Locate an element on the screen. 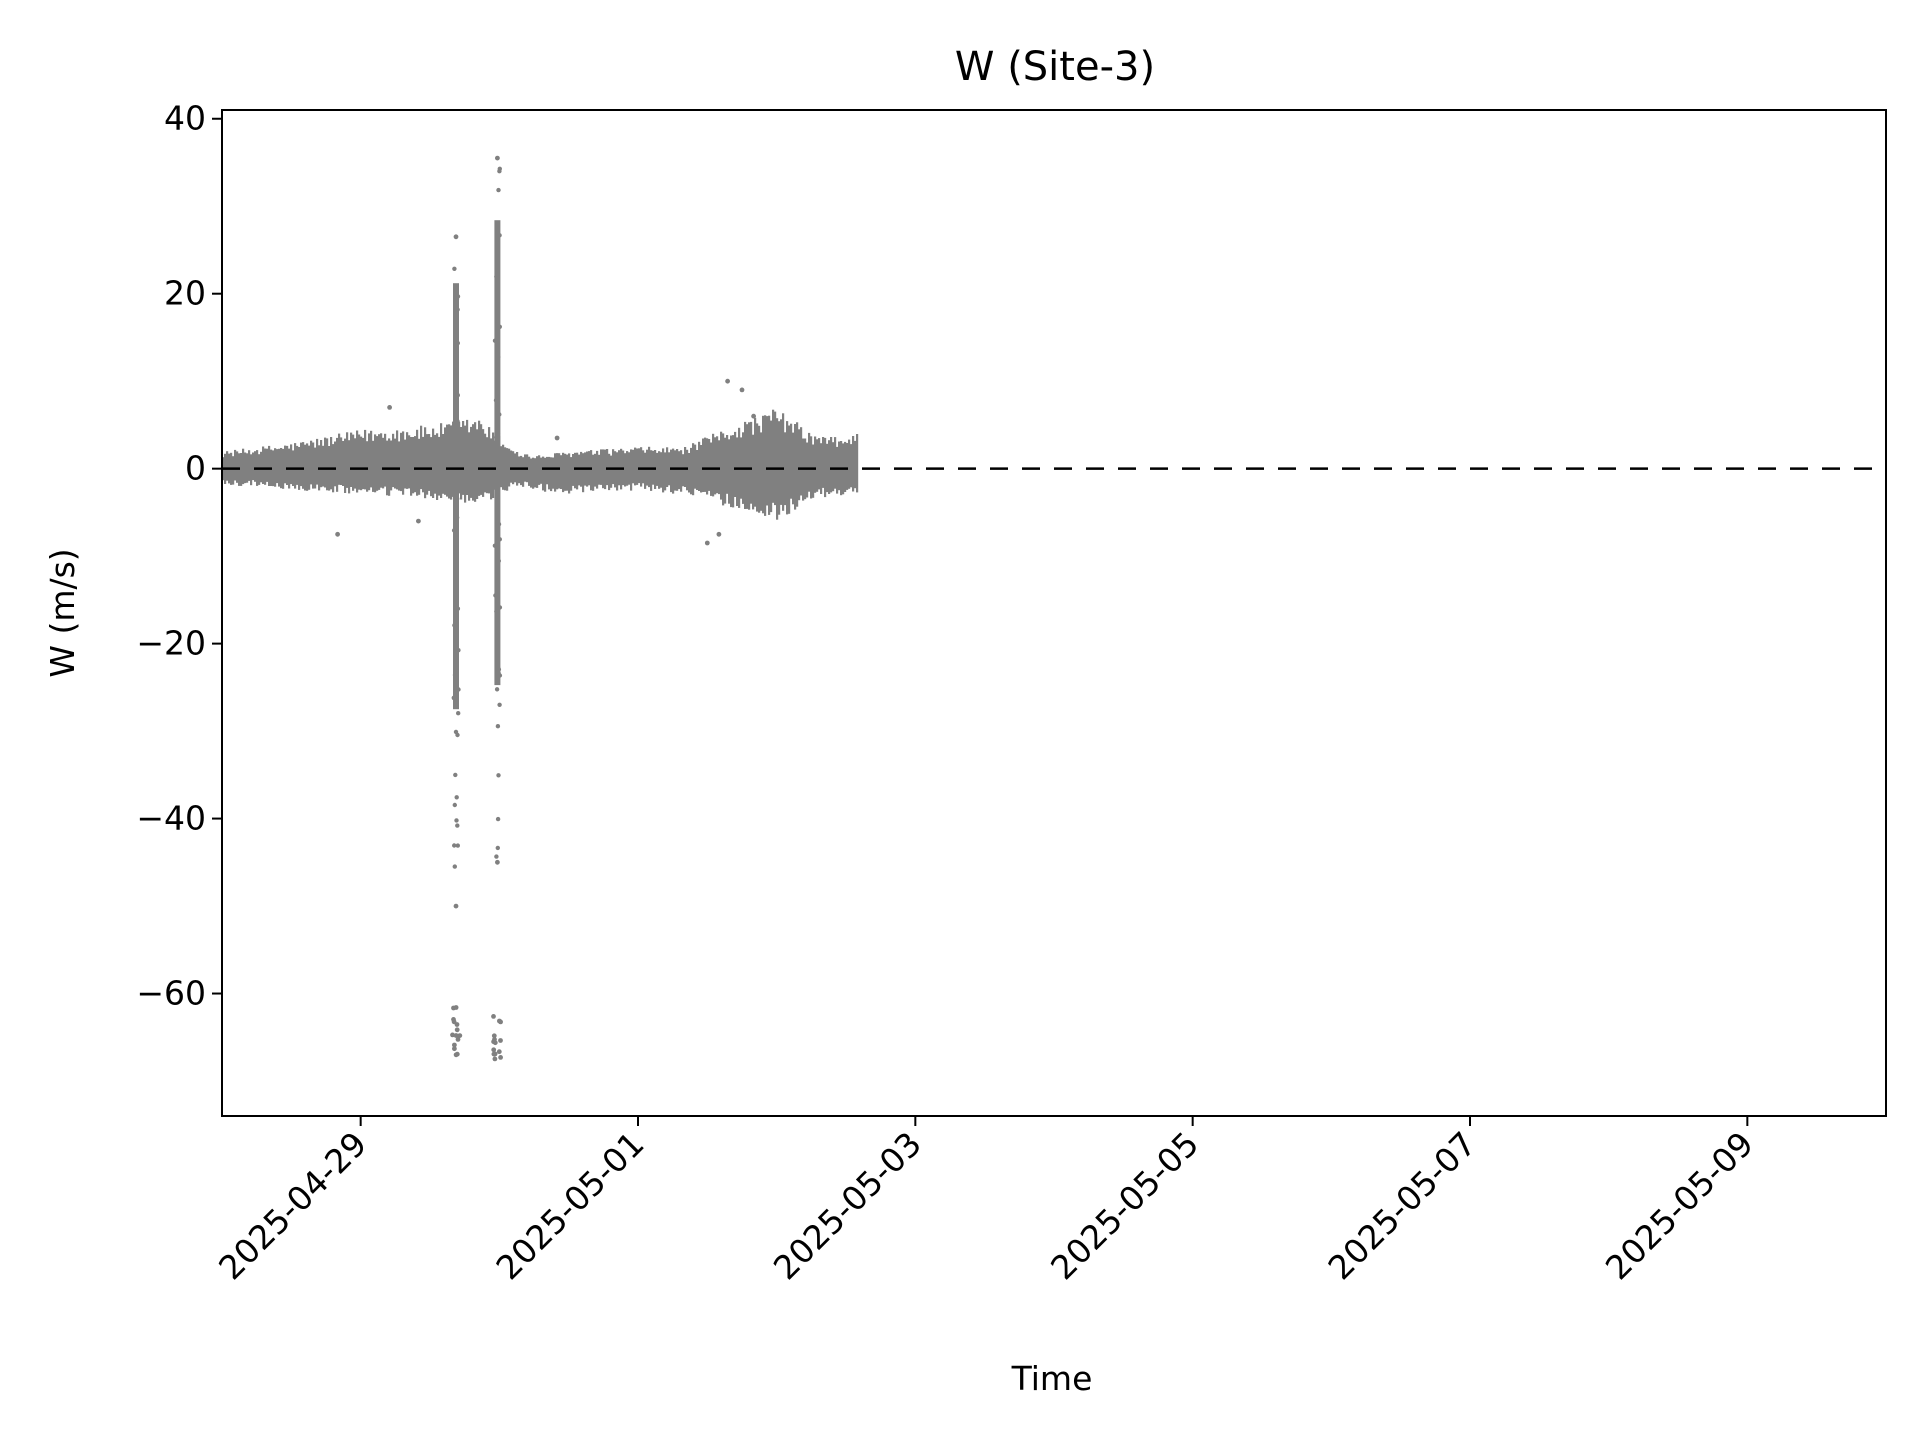 This screenshot has height=1440, width=1920. y-tick-label: −60 is located at coordinates (171, 993).